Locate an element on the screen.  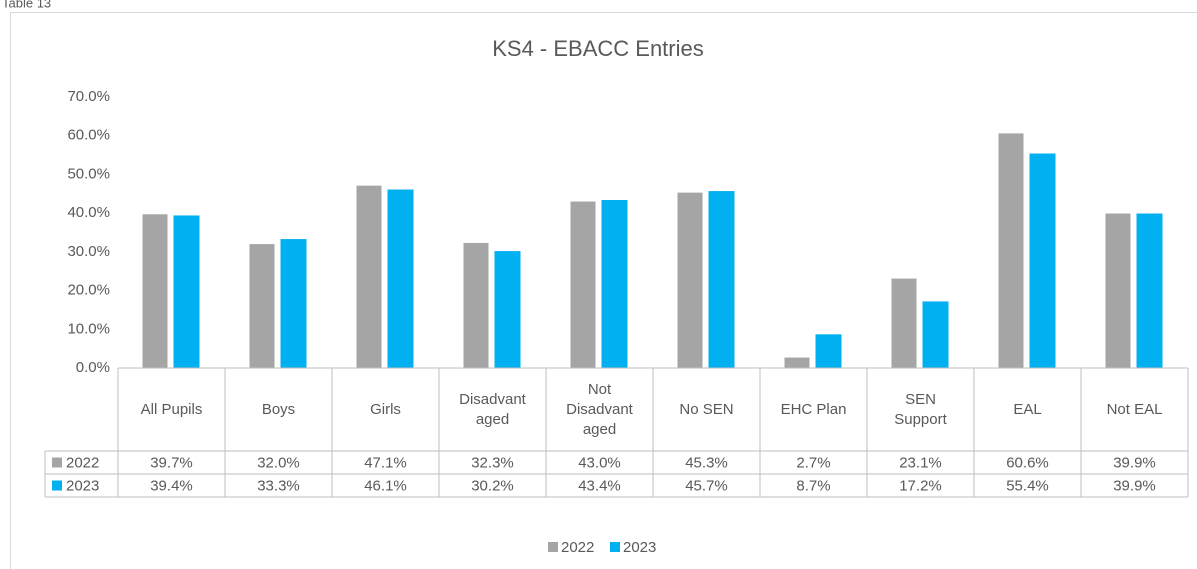
category-label: EAL is located at coordinates (1027, 409).